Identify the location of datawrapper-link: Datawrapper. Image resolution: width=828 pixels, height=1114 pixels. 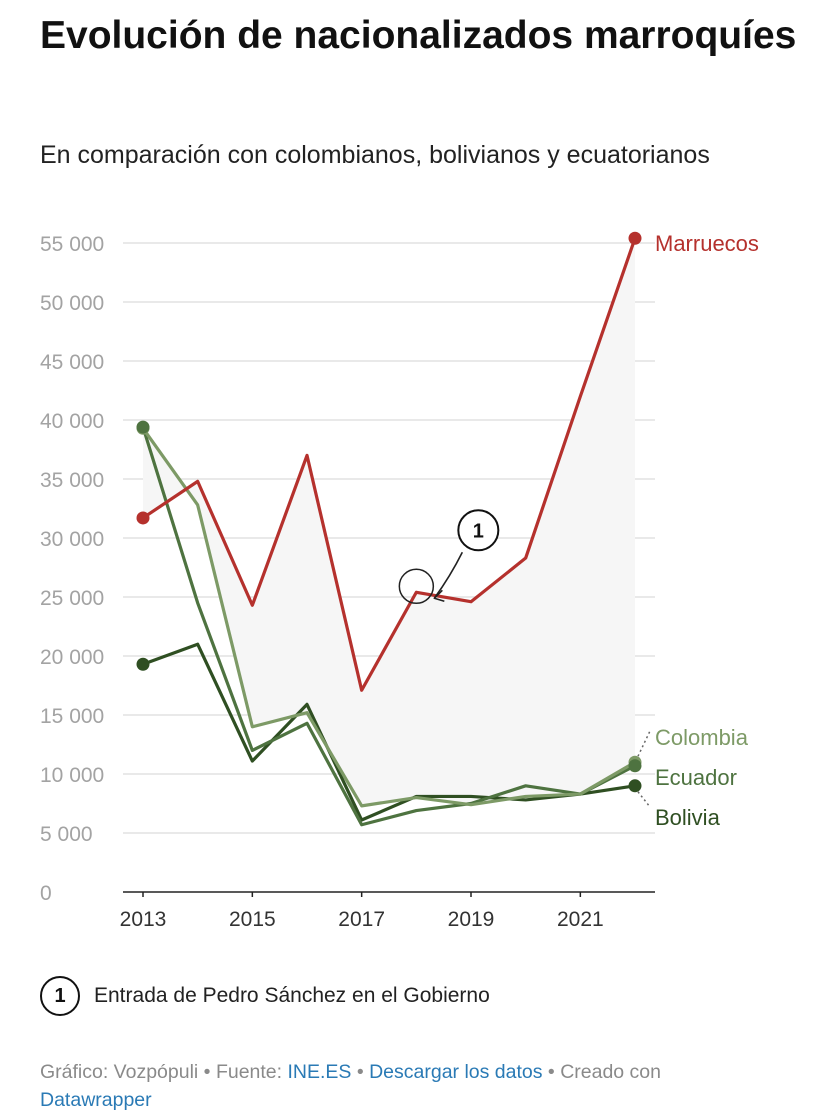
(96, 1100).